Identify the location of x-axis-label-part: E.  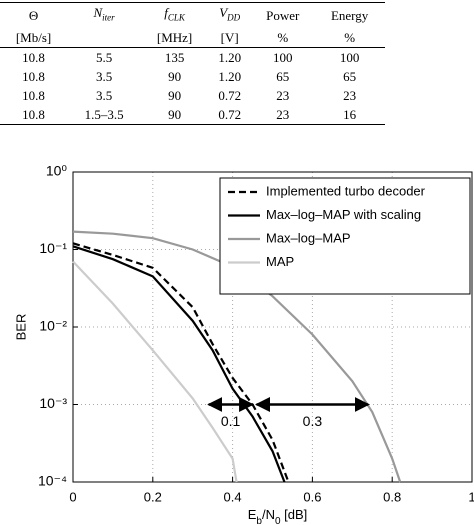
(252, 514).